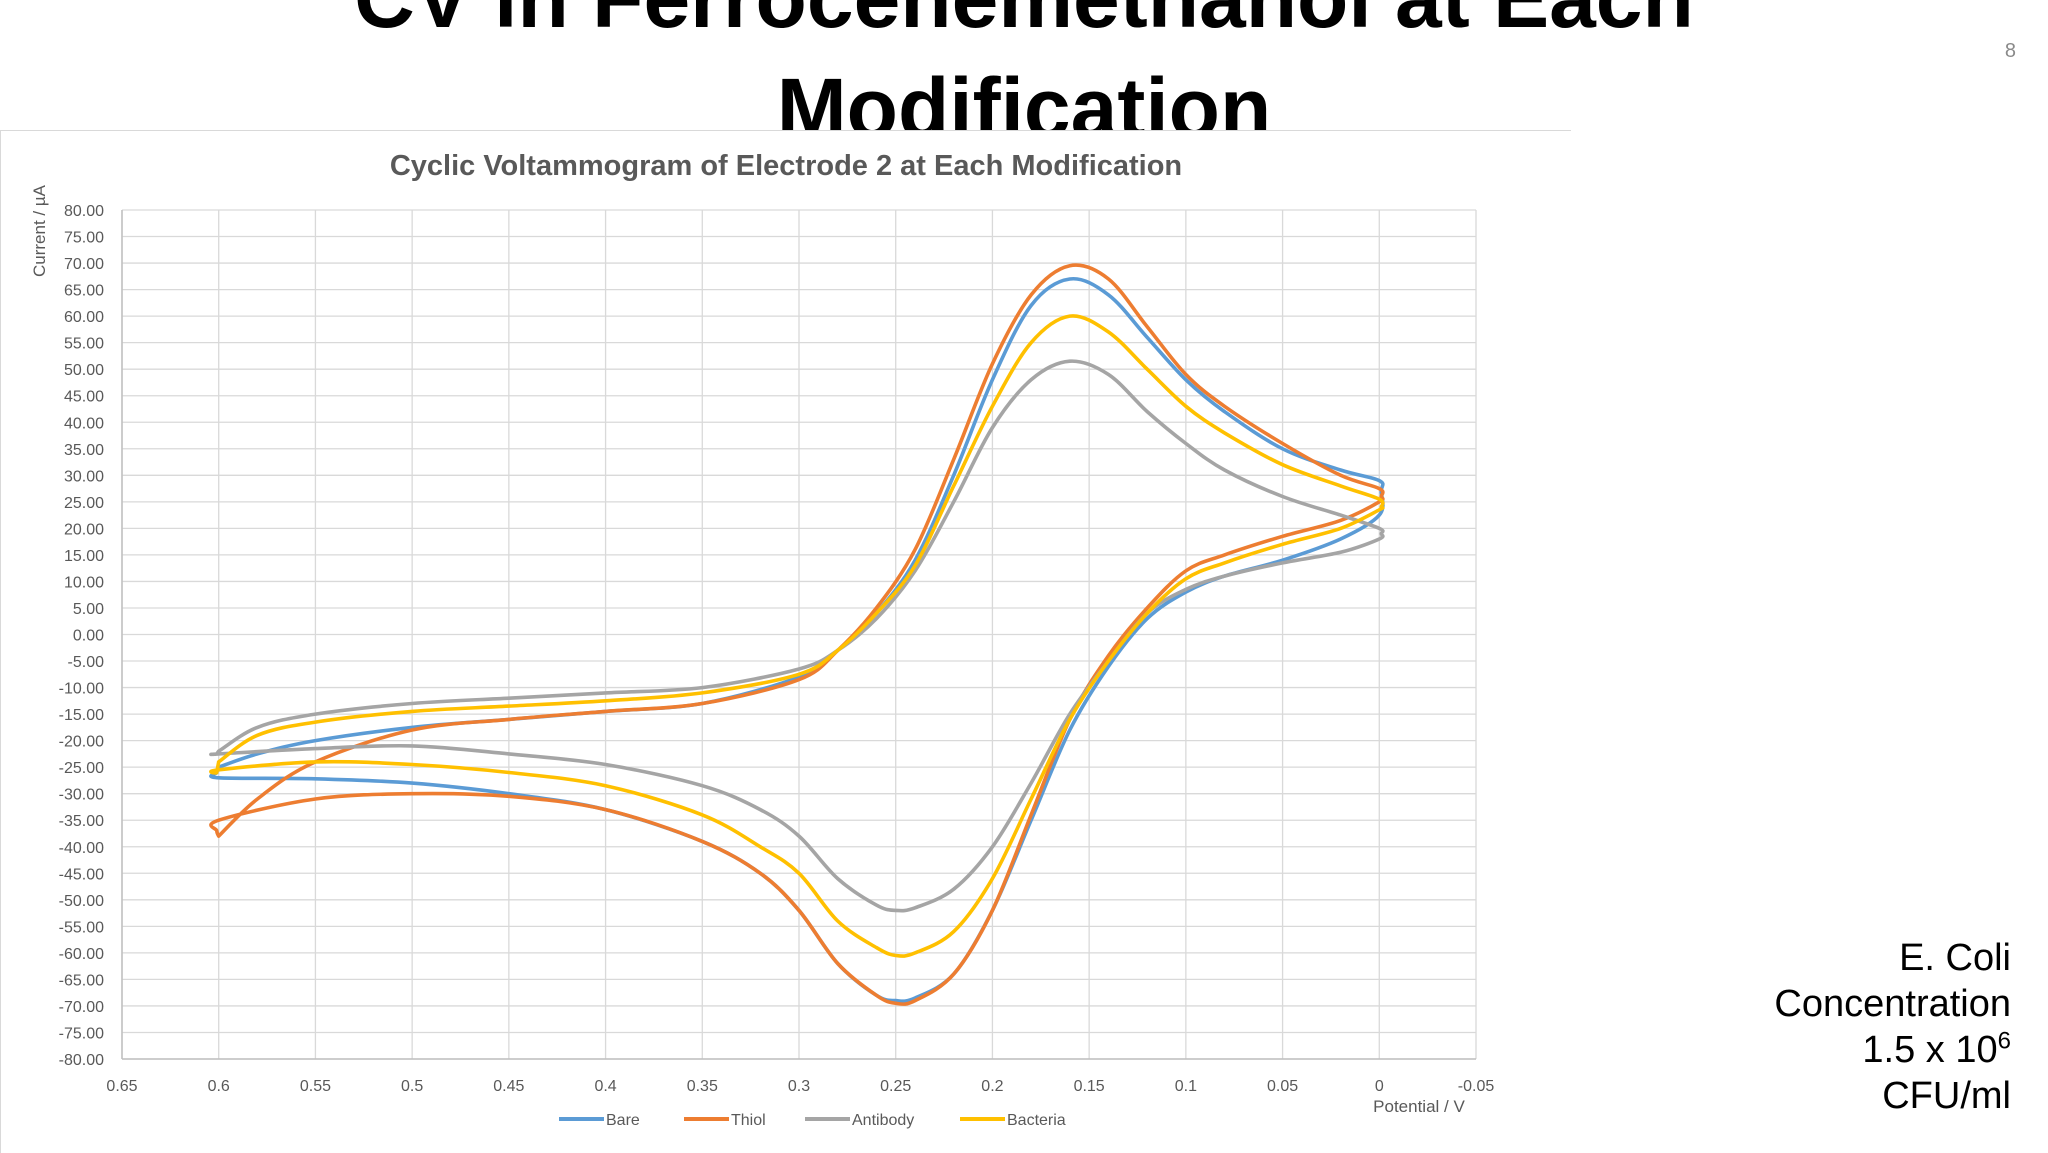 The height and width of the screenshot is (1153, 2048). I want to click on note-organism: E. Coli, so click(1955, 958).